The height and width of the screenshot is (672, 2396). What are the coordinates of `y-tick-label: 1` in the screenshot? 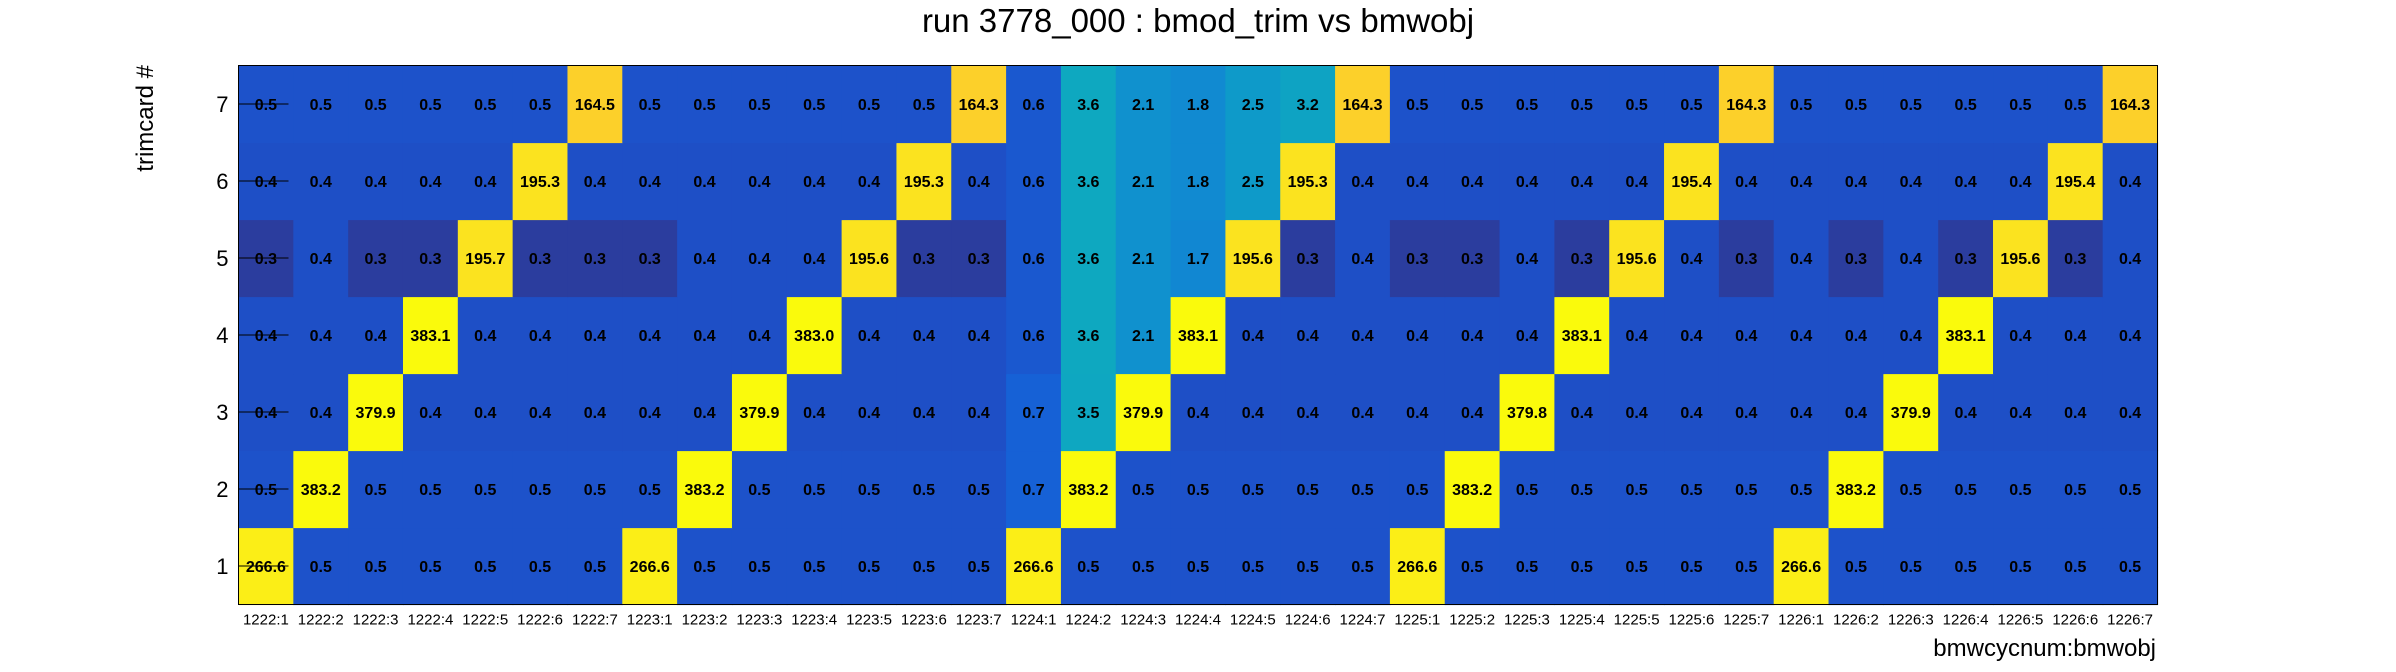 It's located at (222, 566).